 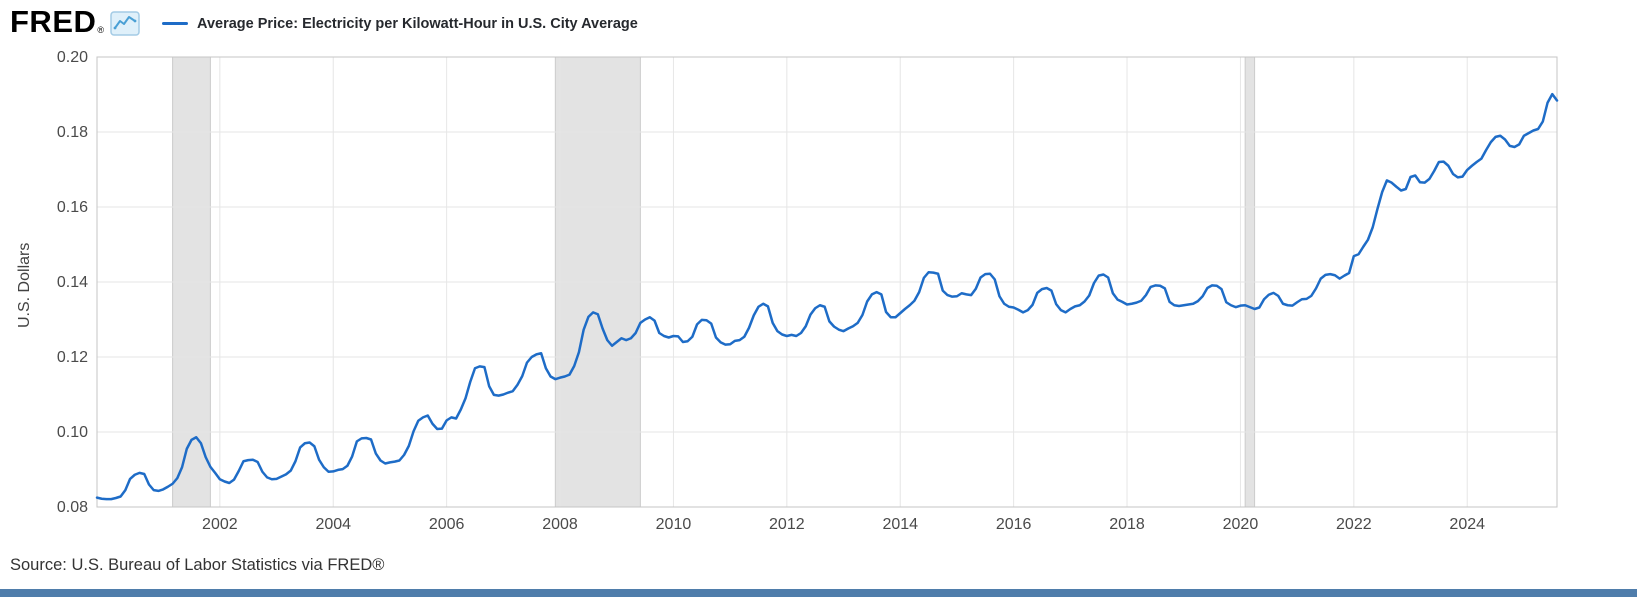 I want to click on x-tick-label: 2008, so click(x=560, y=524).